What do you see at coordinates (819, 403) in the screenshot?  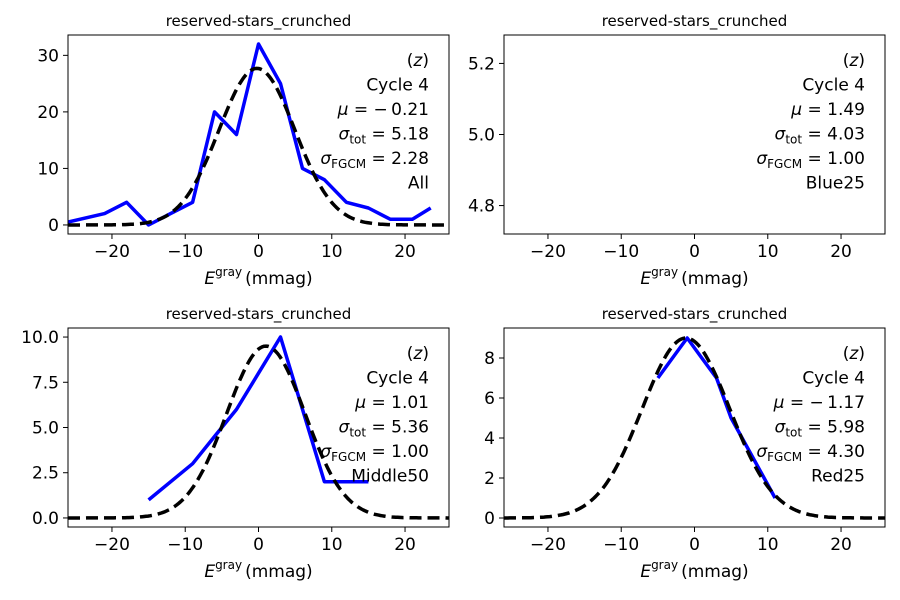 I see `mu-label: μ = − 1.17` at bounding box center [819, 403].